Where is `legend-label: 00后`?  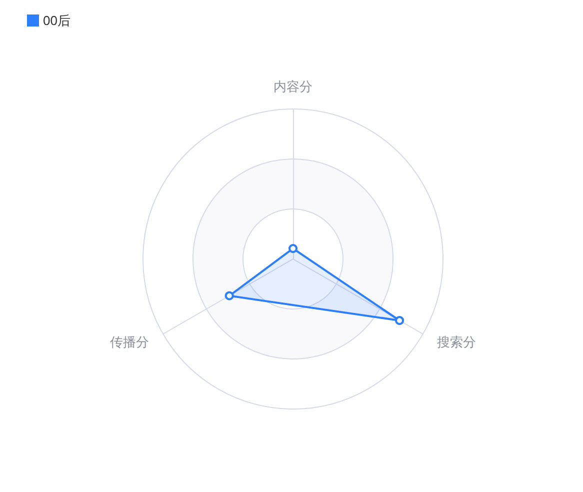 legend-label: 00后 is located at coordinates (56, 20).